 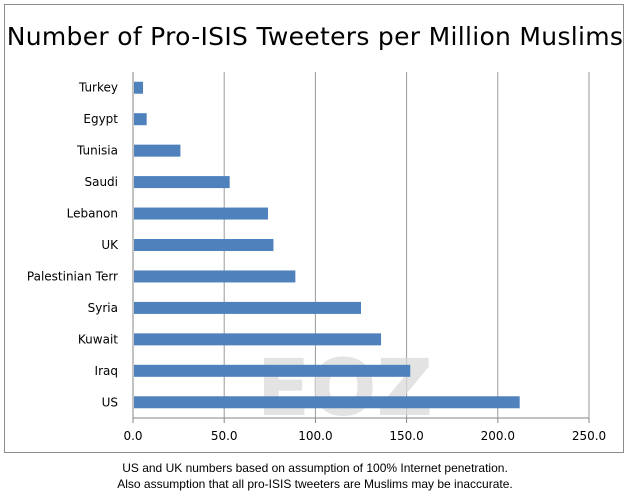 What do you see at coordinates (315, 436) in the screenshot?
I see `x-tick-label: 100.0` at bounding box center [315, 436].